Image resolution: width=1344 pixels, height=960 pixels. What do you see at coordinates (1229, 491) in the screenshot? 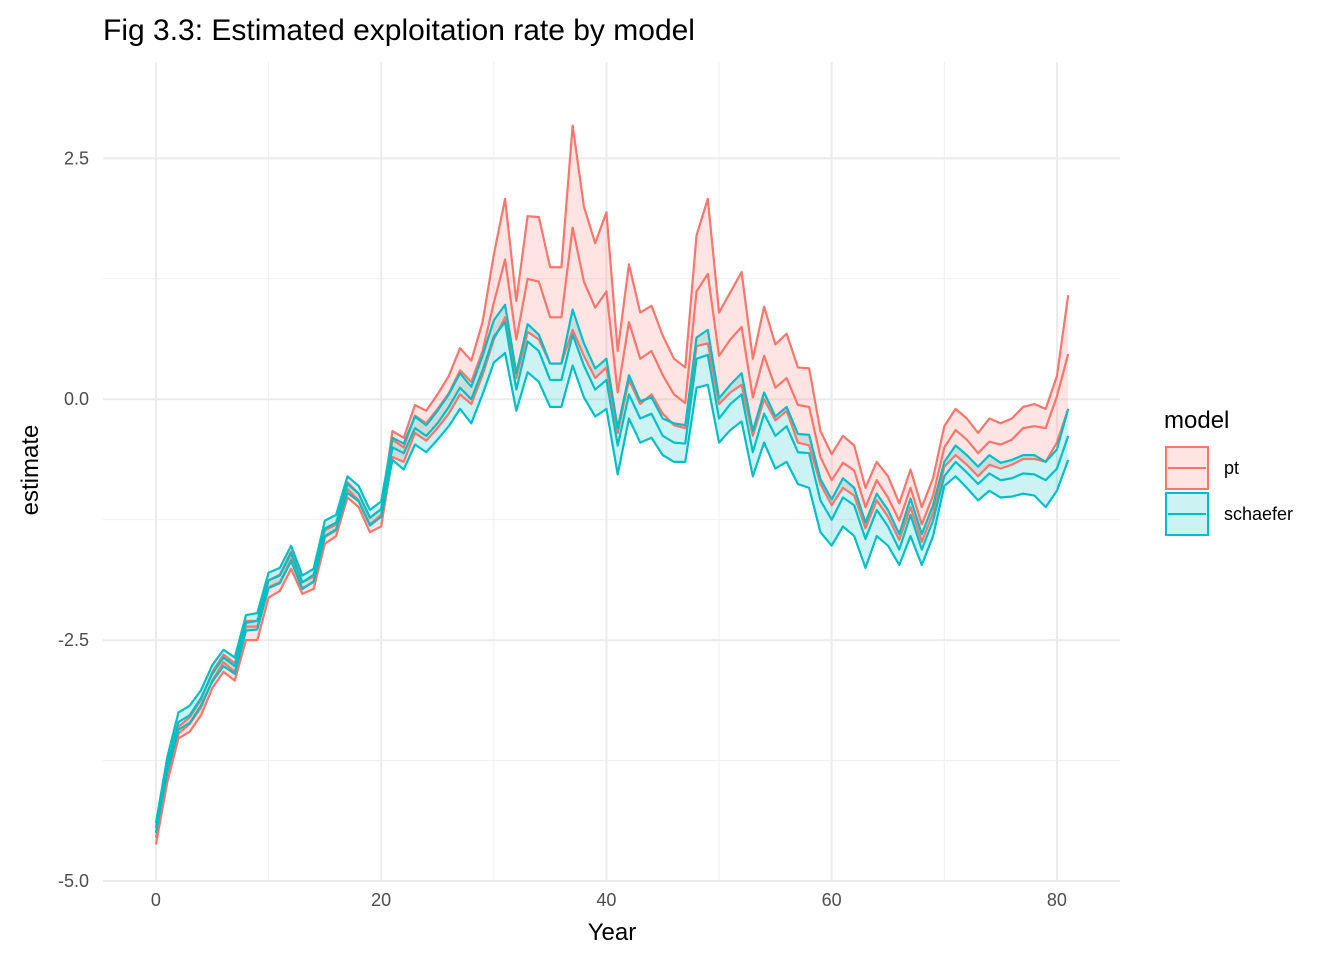
I see `legend-items: pt schaefer` at bounding box center [1229, 491].